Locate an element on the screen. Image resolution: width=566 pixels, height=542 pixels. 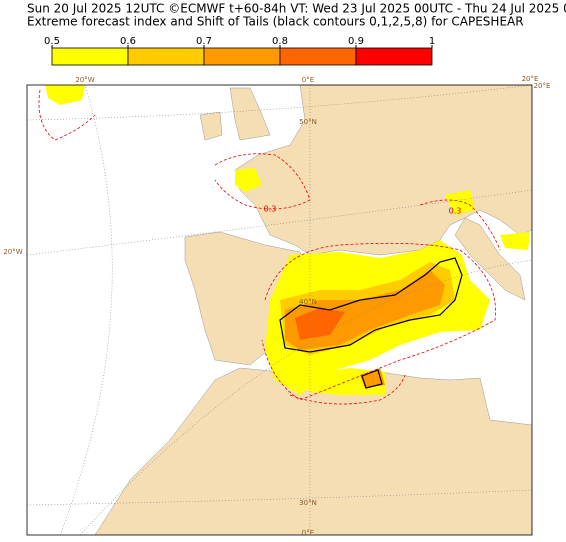
colorbar: 0.5 0.6 0.7 0.8 0.9 1 is located at coordinates (239, 51).